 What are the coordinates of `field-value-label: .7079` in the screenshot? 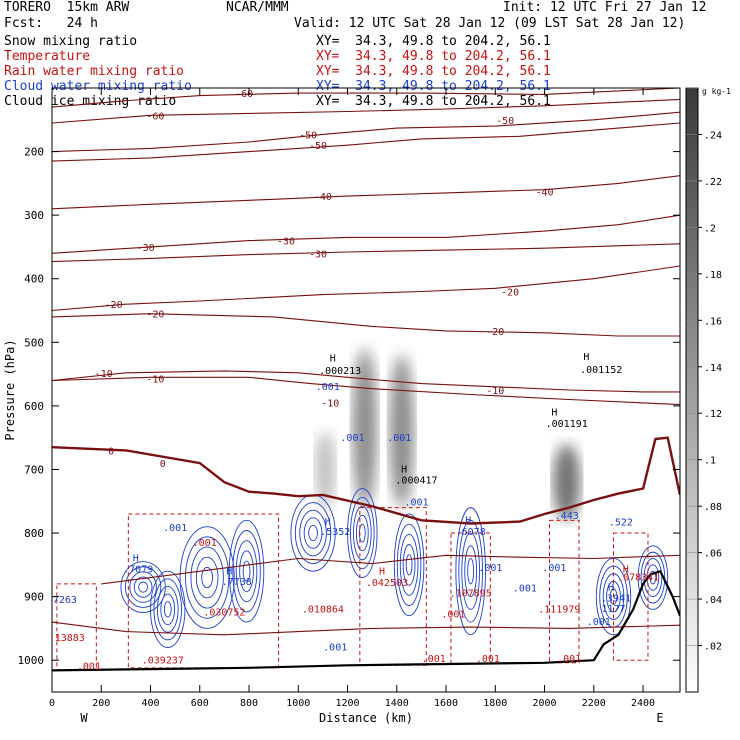 It's located at (138, 569).